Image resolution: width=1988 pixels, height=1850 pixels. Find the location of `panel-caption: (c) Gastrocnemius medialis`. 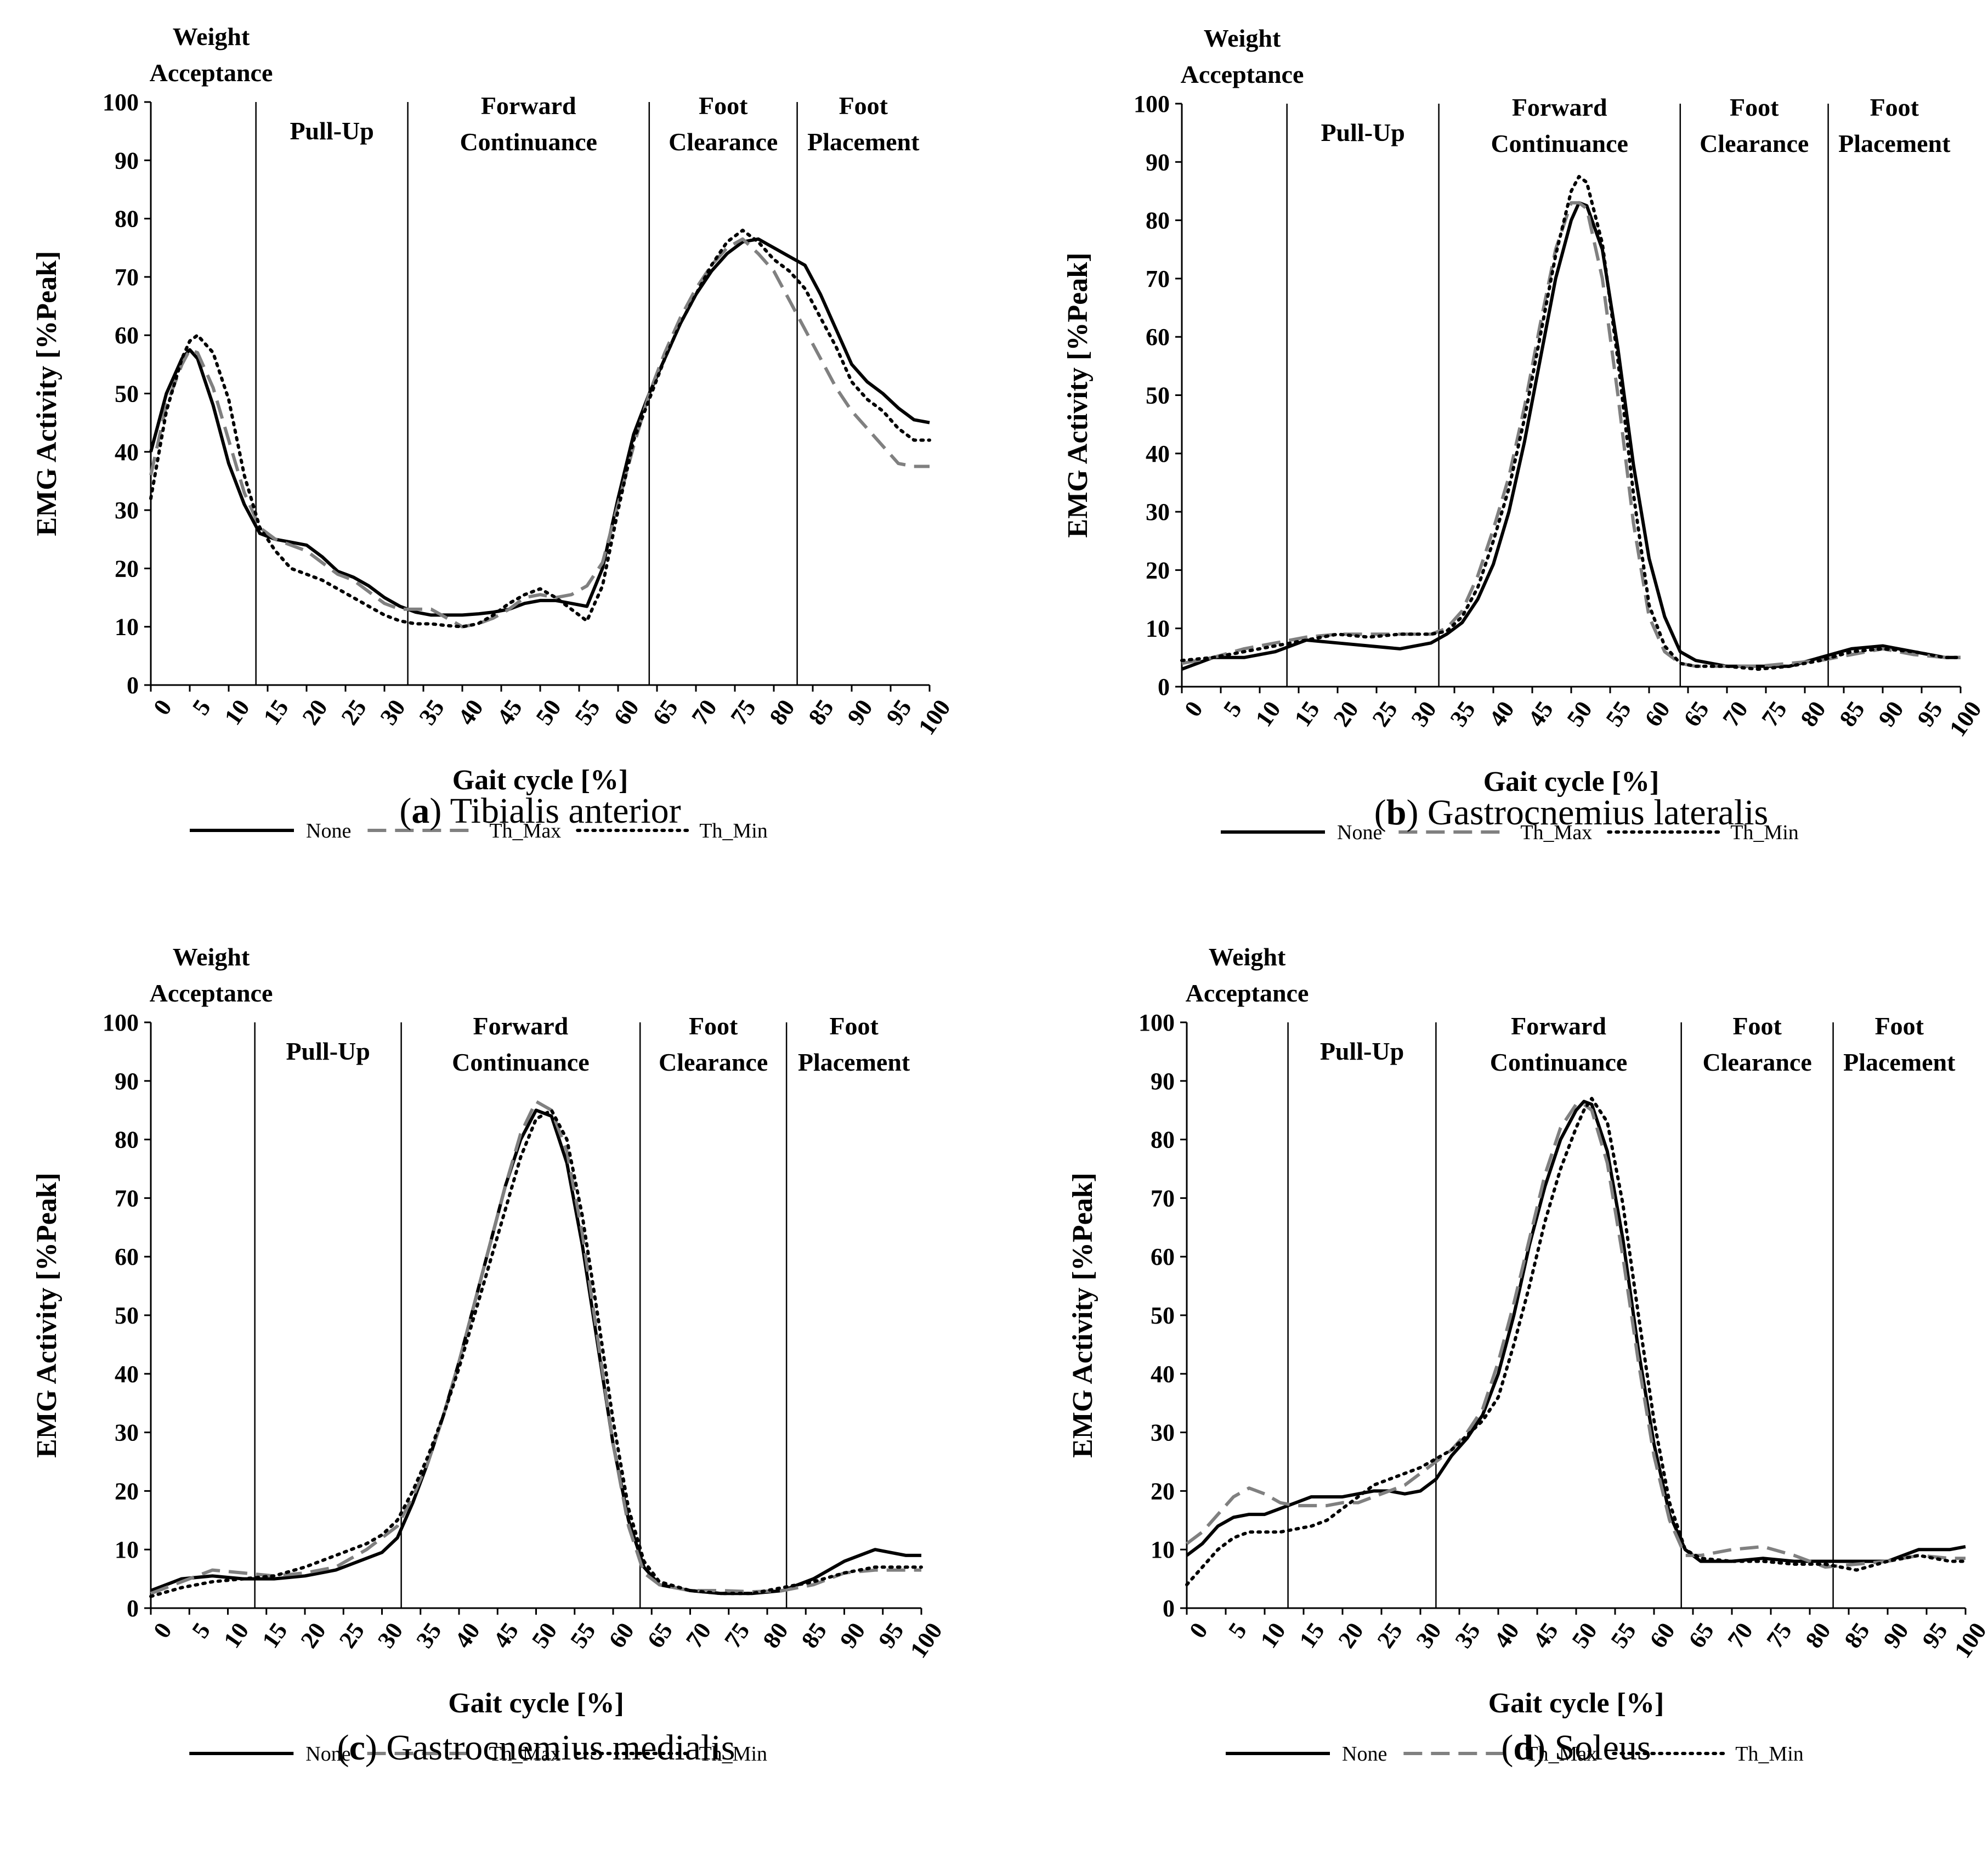

panel-caption: (c) Gastrocnemius medialis is located at coordinates (536, 1748).